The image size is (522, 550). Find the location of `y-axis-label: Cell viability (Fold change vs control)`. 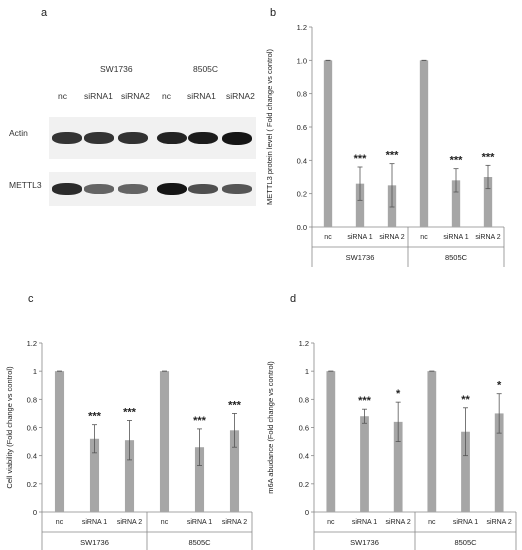

y-axis-label: Cell viability (Fold change vs control) is located at coordinates (9, 427).